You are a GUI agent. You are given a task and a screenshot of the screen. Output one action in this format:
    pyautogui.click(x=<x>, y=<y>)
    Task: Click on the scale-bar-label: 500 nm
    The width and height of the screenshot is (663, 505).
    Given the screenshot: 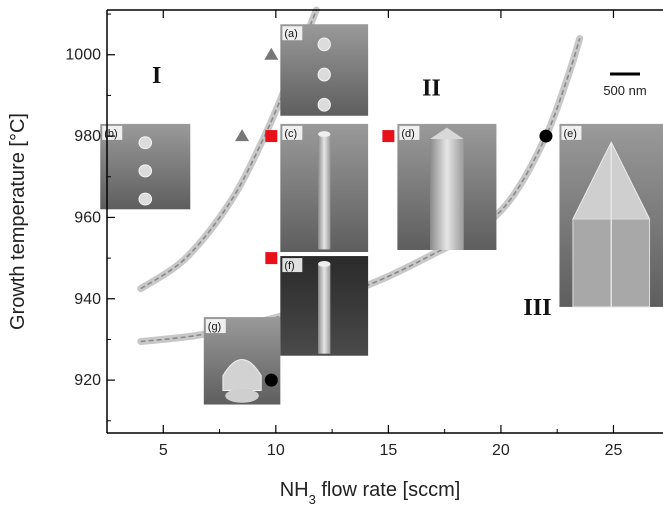 What is the action you would take?
    pyautogui.click(x=624, y=90)
    